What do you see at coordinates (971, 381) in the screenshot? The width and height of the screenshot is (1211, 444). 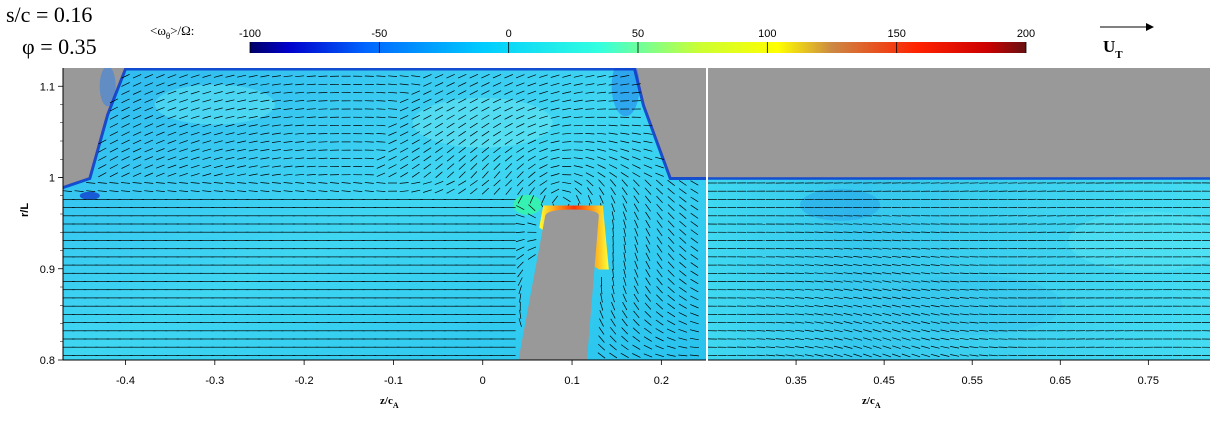 I see `x-tick-label: 0.55` at bounding box center [971, 381].